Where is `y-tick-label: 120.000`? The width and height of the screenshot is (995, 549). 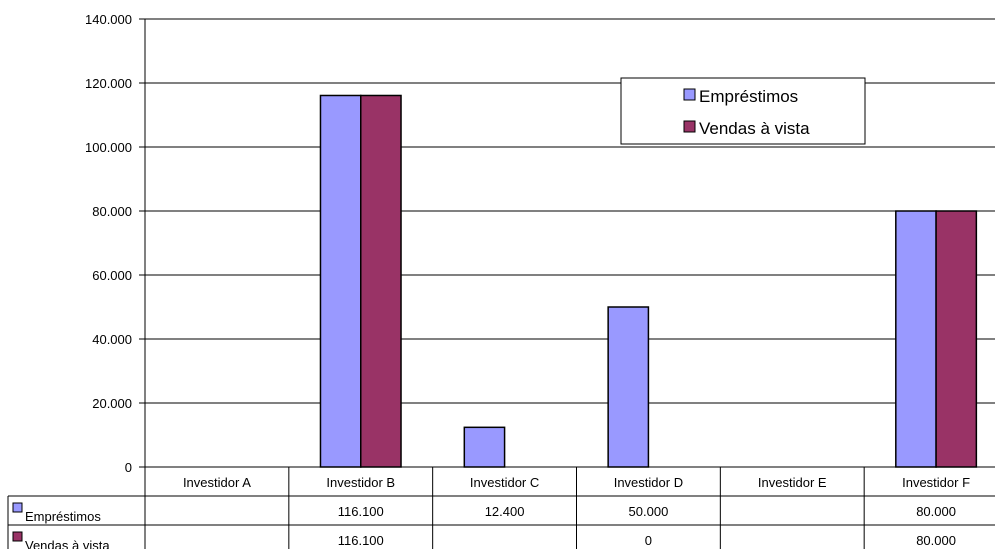 y-tick-label: 120.000 is located at coordinates (108, 83).